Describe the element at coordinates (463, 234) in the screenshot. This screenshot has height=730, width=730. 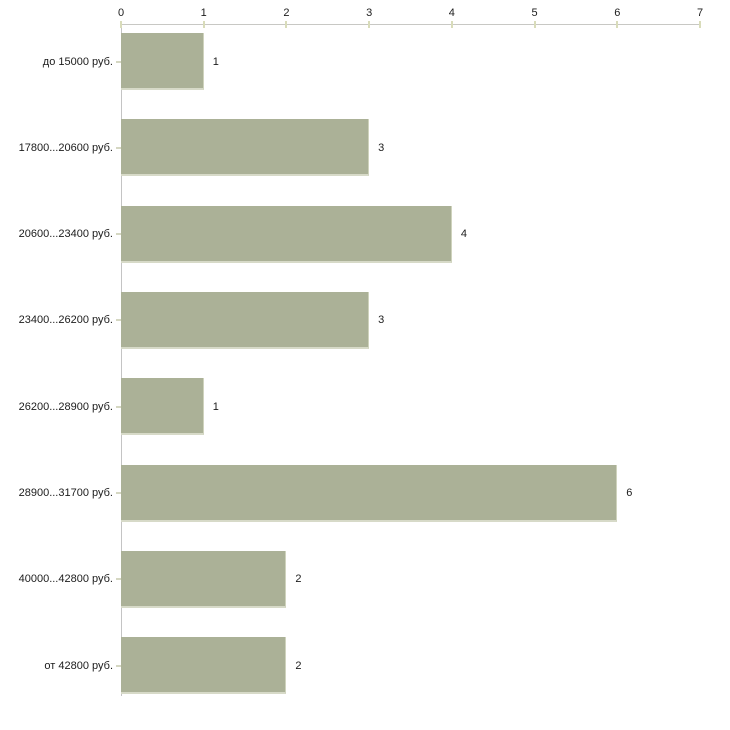
I see `value-label: 4` at that location.